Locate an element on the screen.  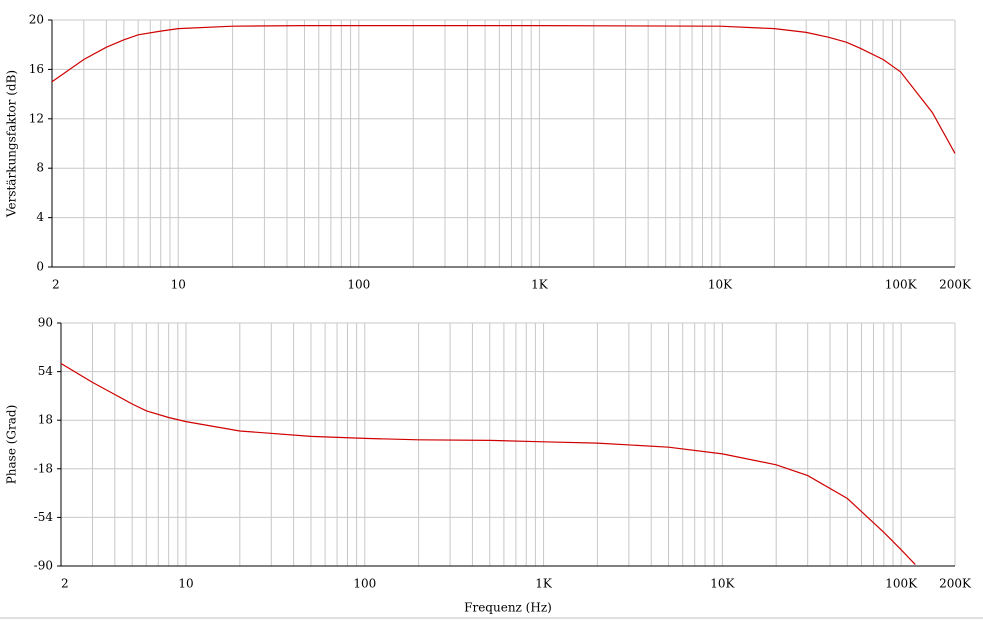
y-axis-label: Phase (Grad) is located at coordinates (12, 445).